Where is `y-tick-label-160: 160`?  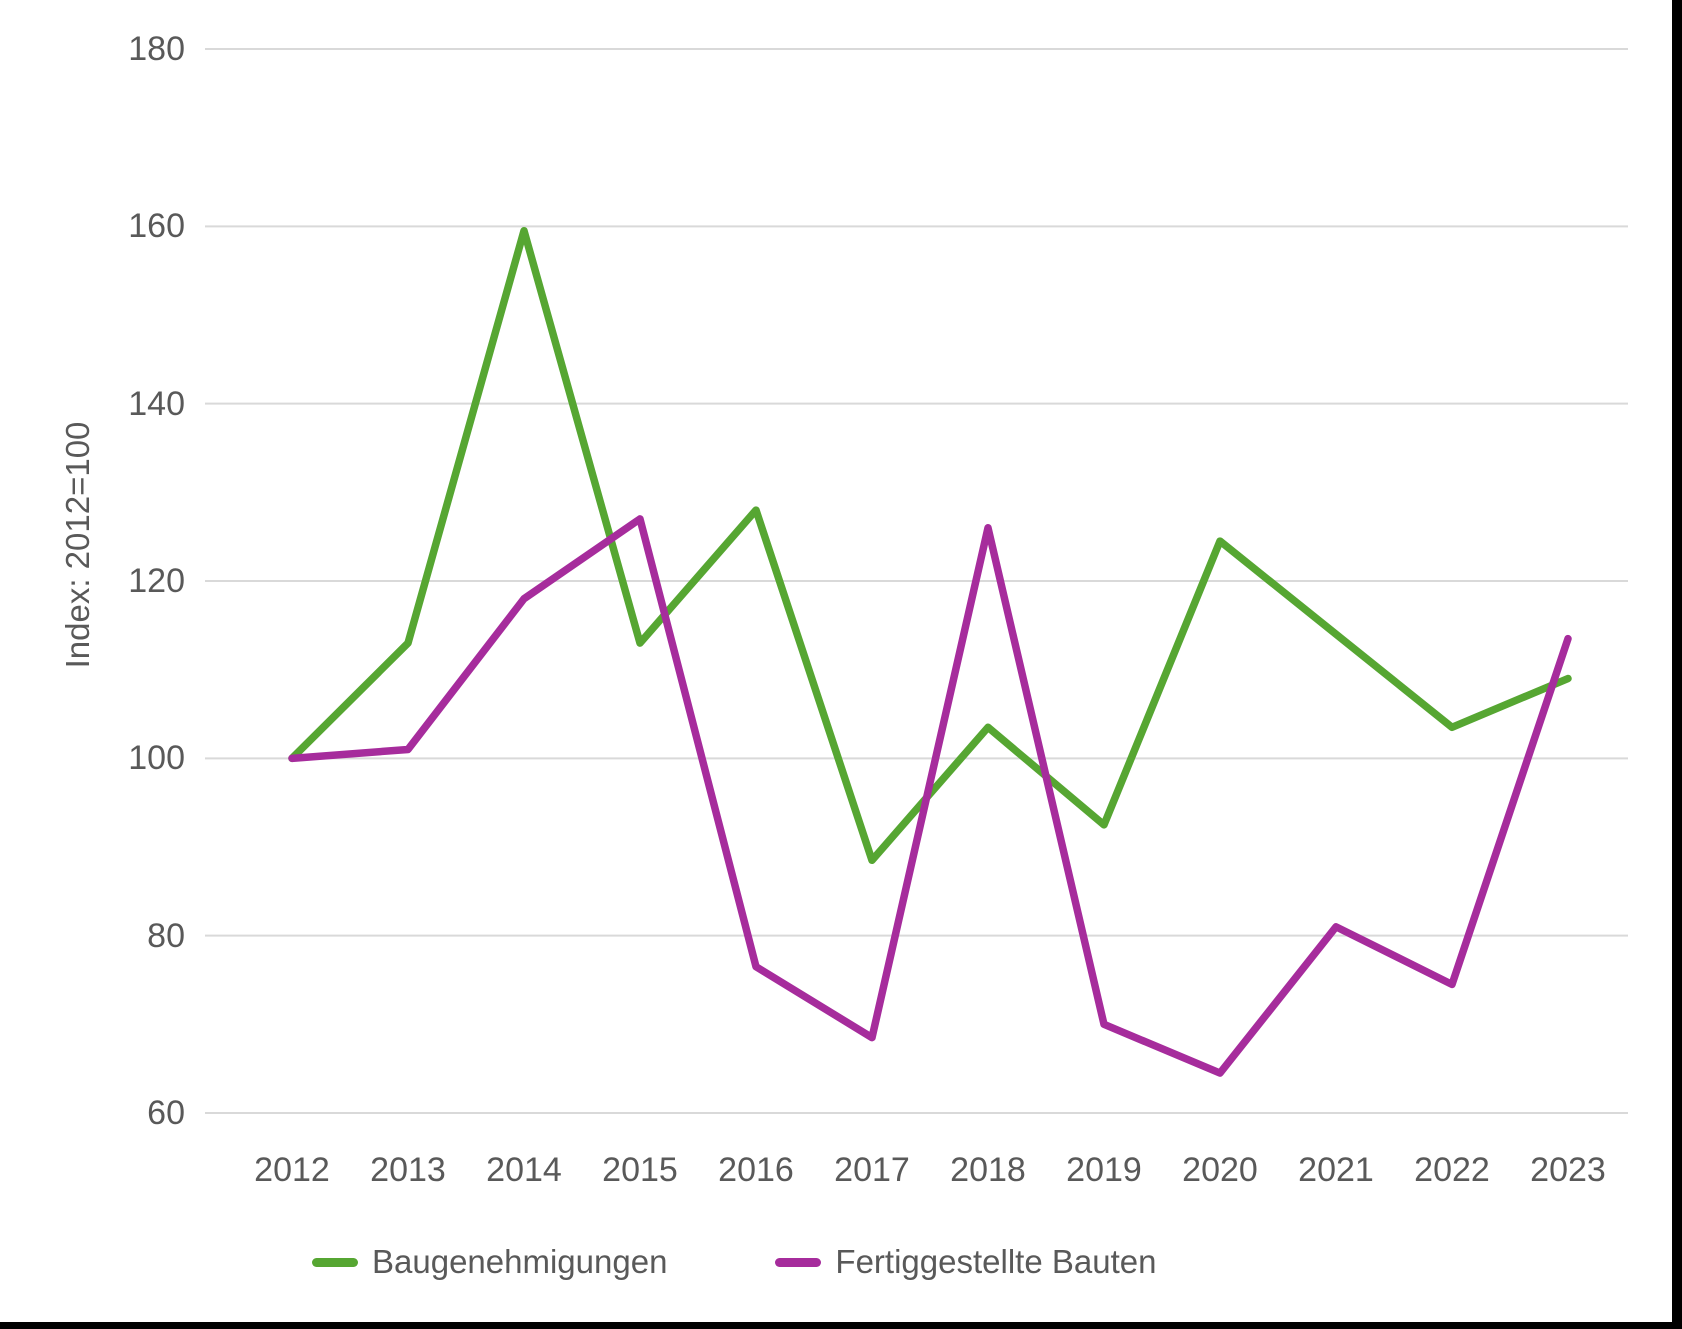
y-tick-label-160: 160 is located at coordinates (156, 226).